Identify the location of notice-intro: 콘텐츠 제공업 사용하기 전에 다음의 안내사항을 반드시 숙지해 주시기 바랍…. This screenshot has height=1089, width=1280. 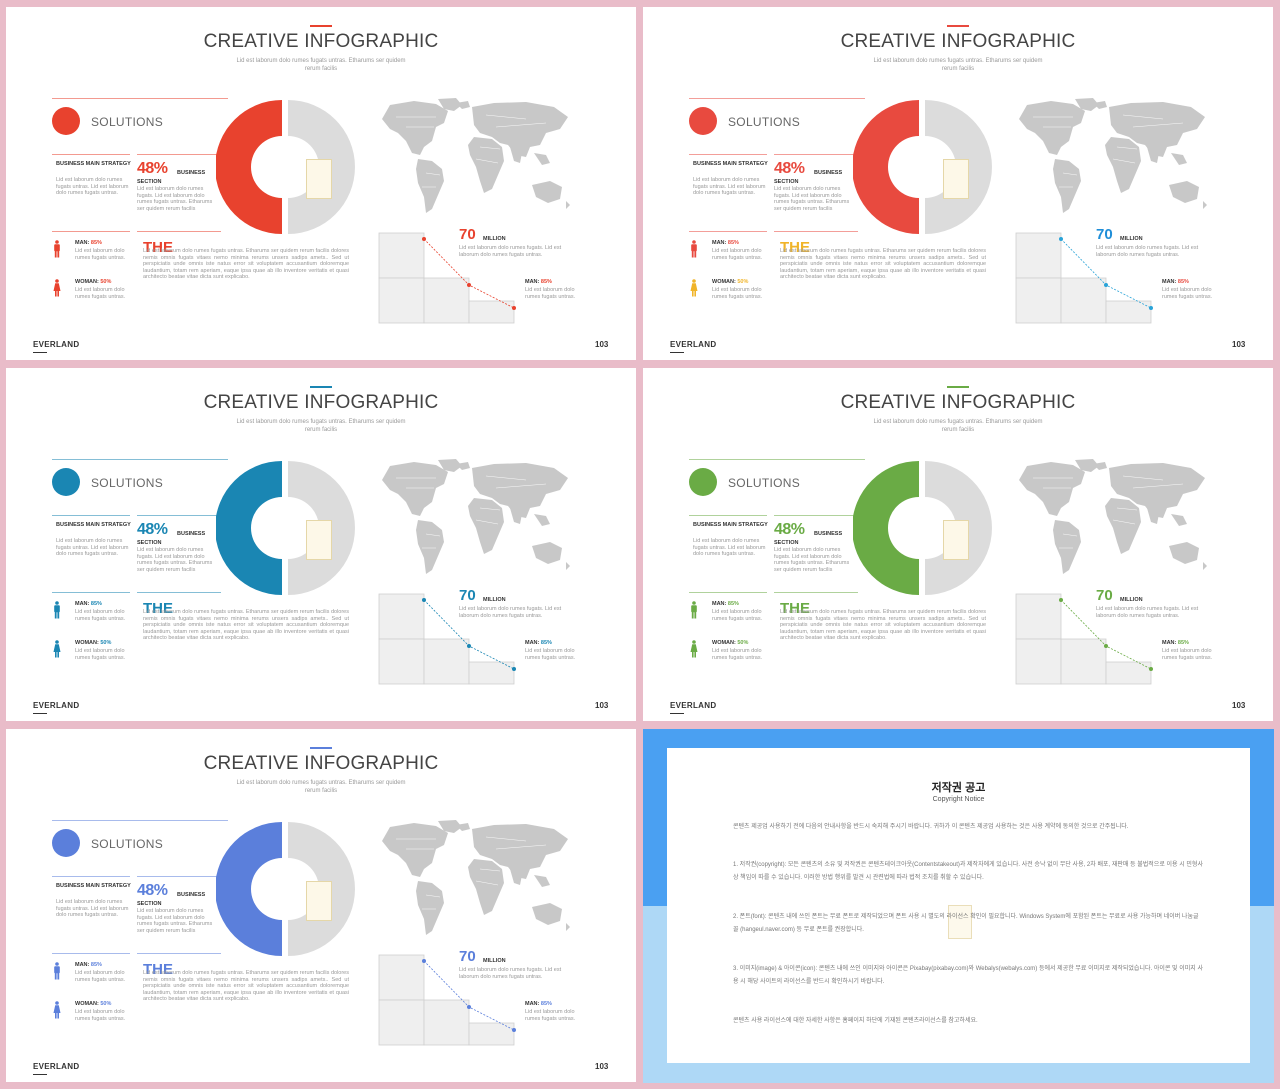
(931, 827).